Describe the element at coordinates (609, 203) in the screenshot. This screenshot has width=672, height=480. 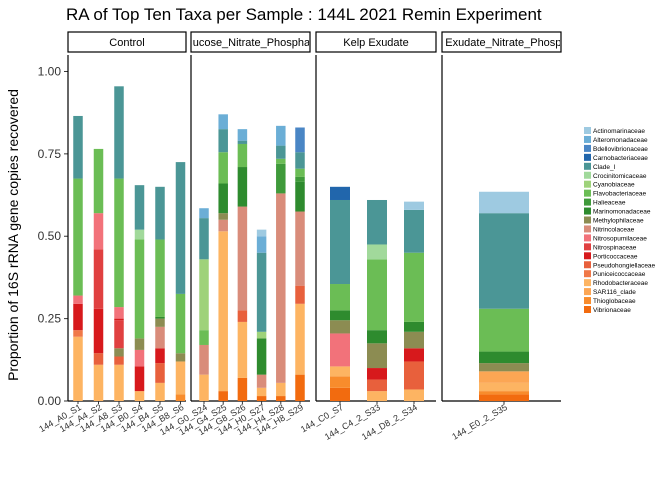
I see `legend-label: Halieaceae` at that location.